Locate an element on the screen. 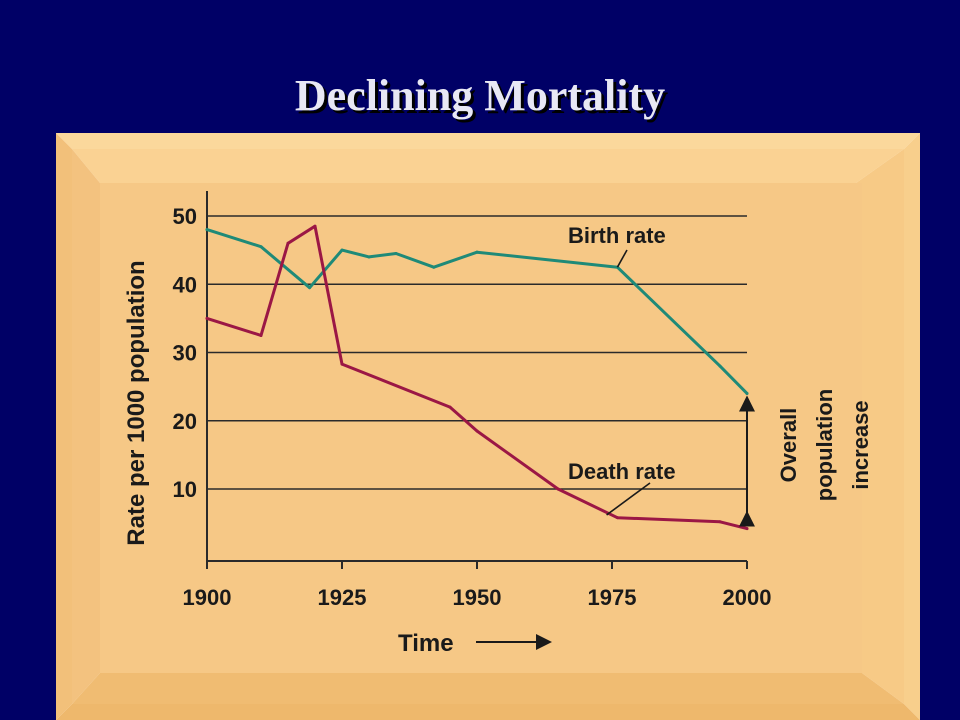  frame-inner-bevel-bottom is located at coordinates (488, 688).